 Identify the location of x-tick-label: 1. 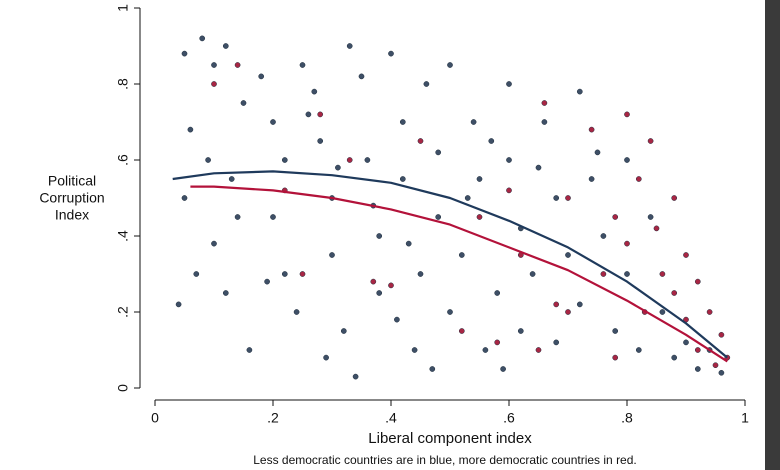
(745, 418).